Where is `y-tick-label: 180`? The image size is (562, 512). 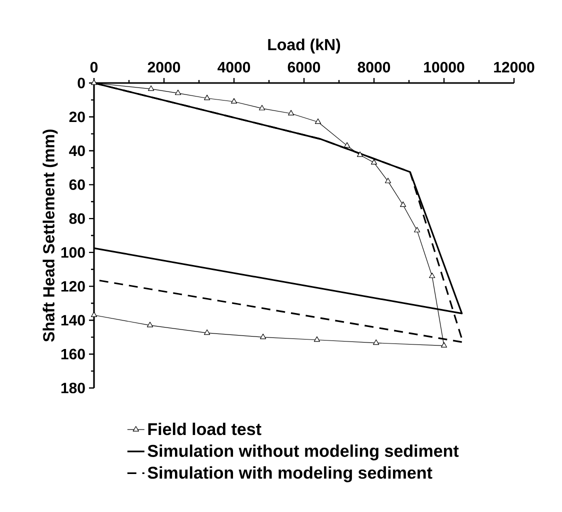
y-tick-label: 180 is located at coordinates (73, 388).